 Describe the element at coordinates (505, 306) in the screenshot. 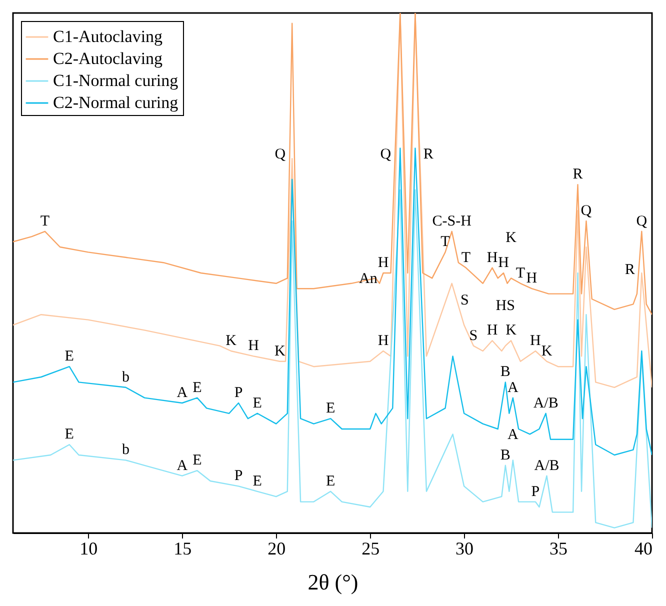

I see `annotation: HS` at that location.